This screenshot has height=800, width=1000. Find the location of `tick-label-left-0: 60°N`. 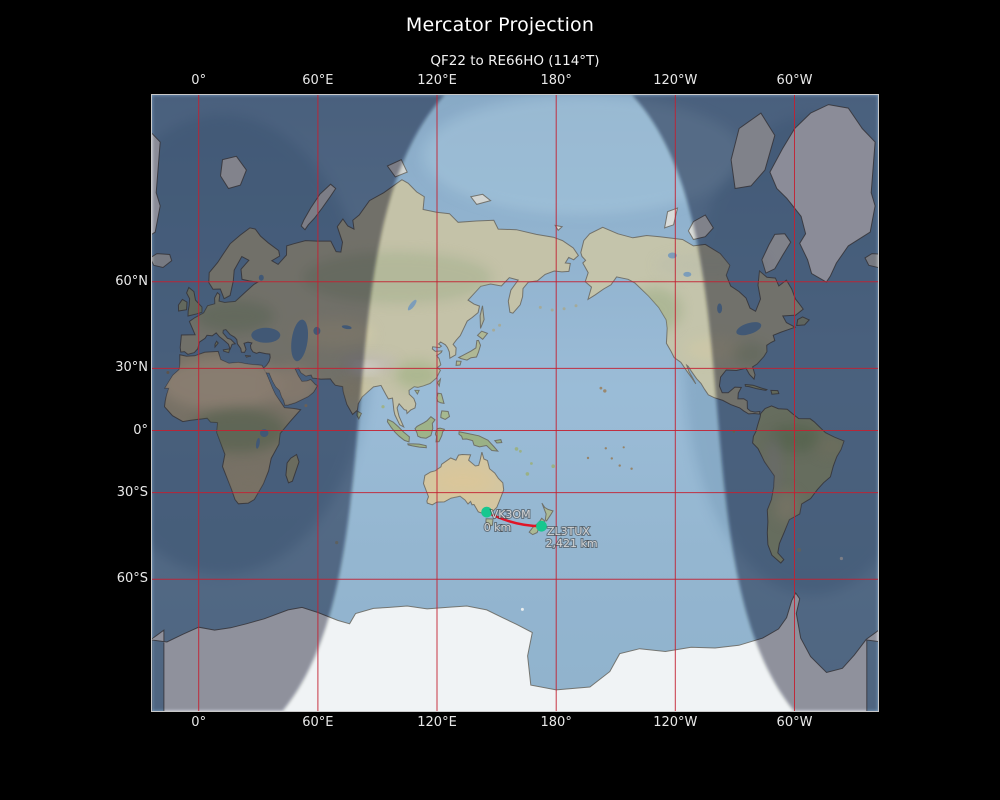

tick-label-left-0: 60°N is located at coordinates (131, 281).